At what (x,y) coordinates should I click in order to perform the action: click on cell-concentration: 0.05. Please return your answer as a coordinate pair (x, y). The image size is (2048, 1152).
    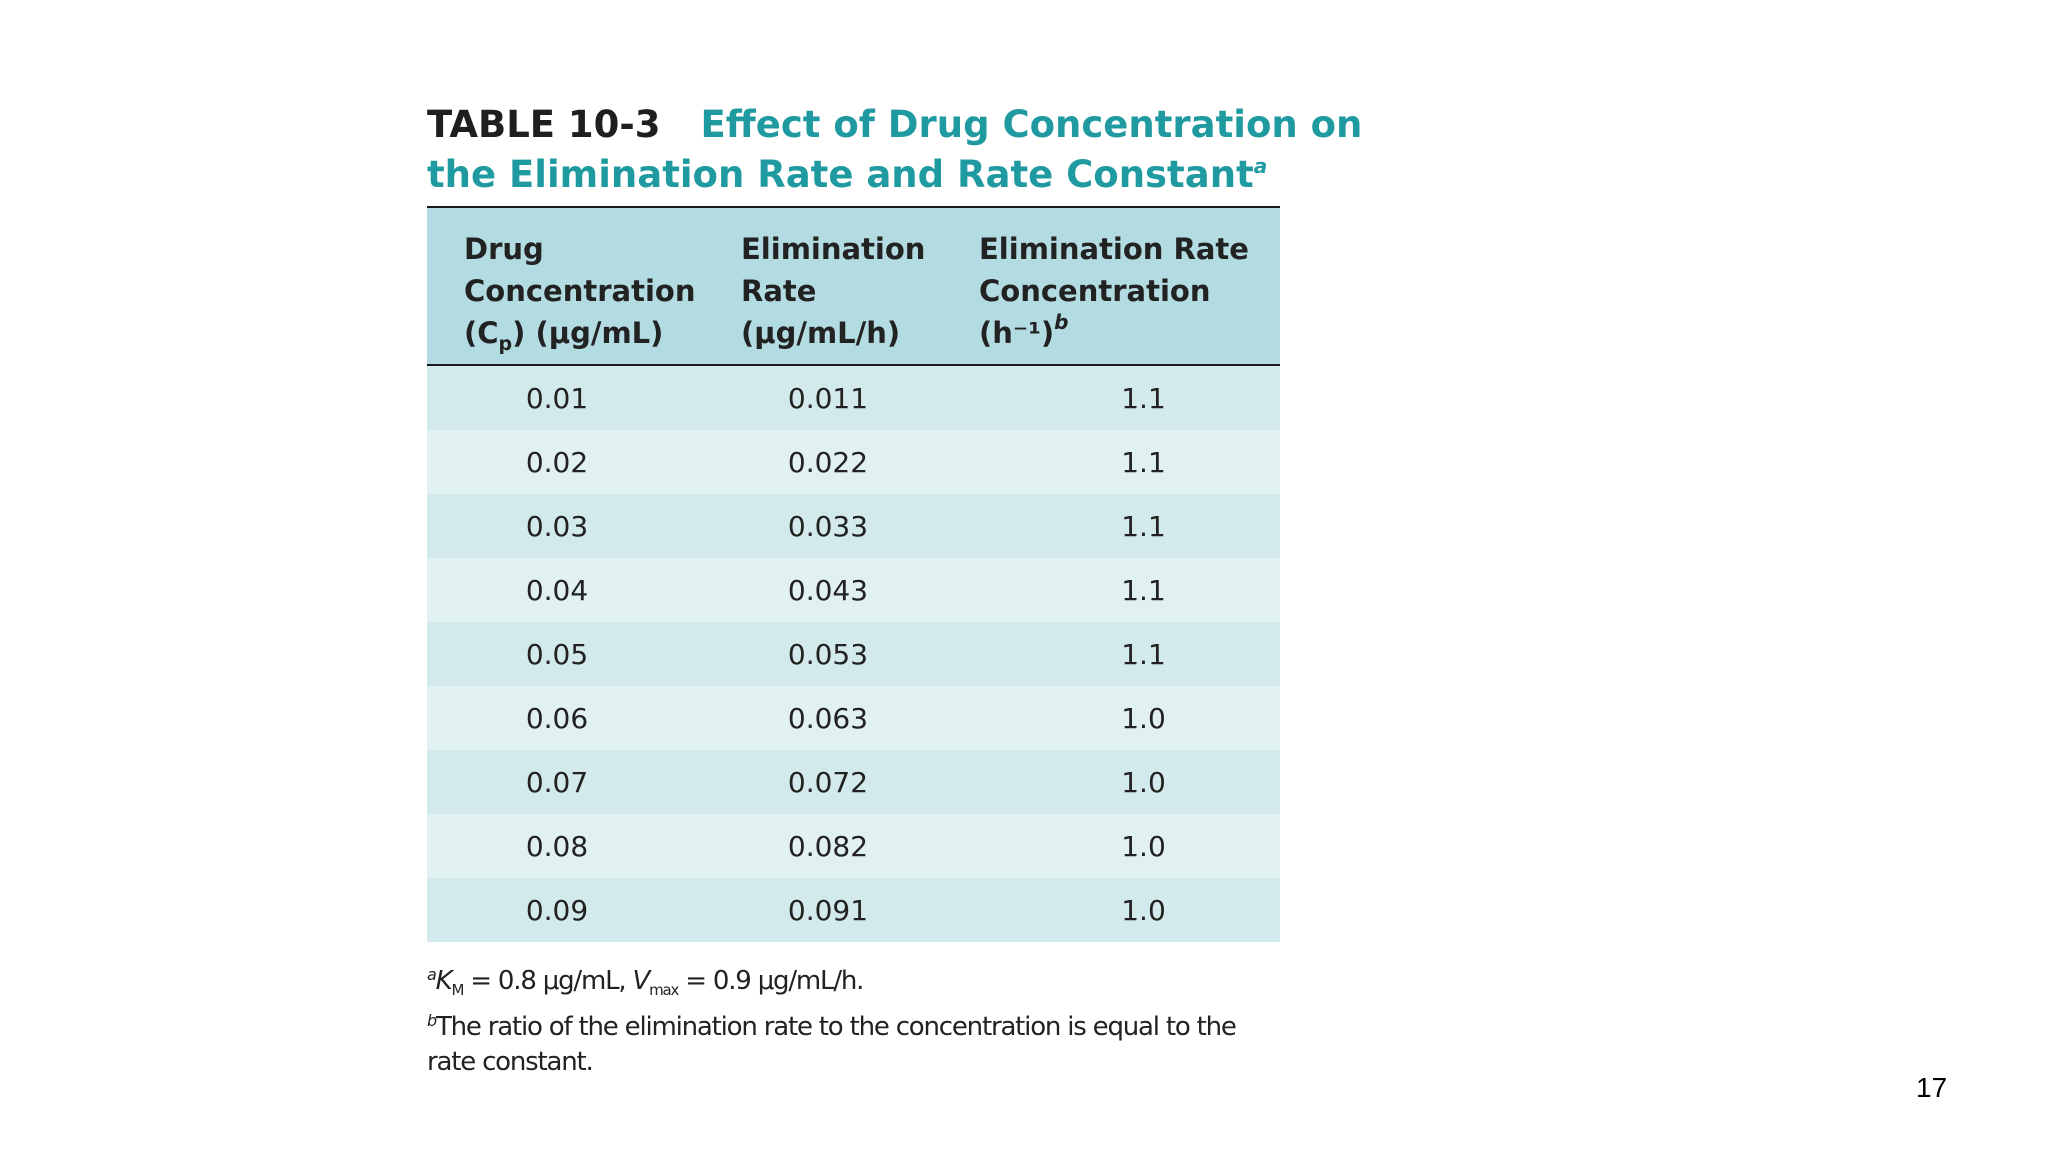
    Looking at the image, I should click on (557, 654).